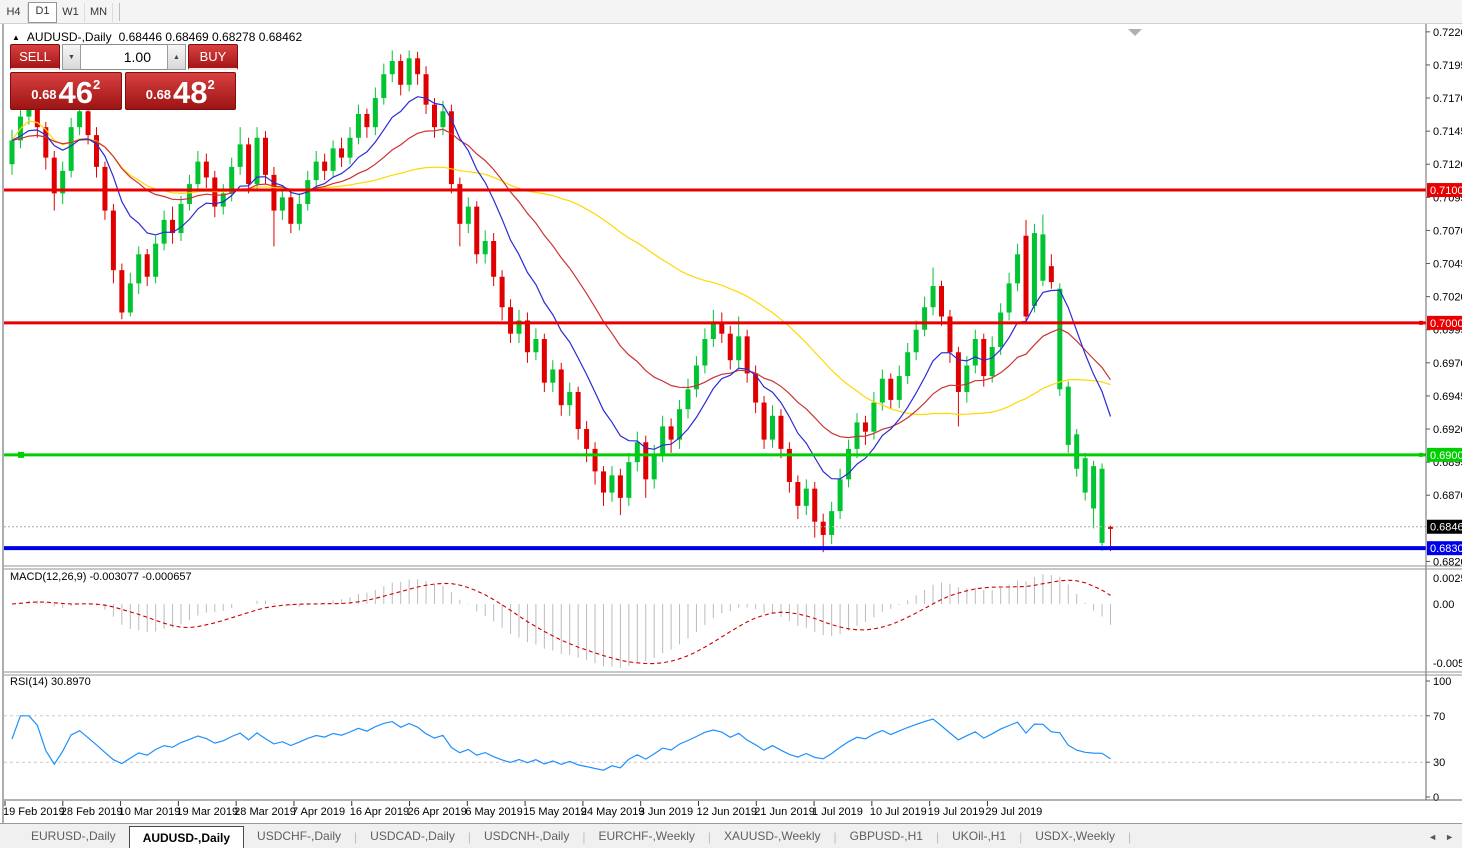 The height and width of the screenshot is (848, 1462). Describe the element at coordinates (772, 836) in the screenshot. I see `chart-tab-xauusd-weekly: XAUUSD-,Weekly` at that location.